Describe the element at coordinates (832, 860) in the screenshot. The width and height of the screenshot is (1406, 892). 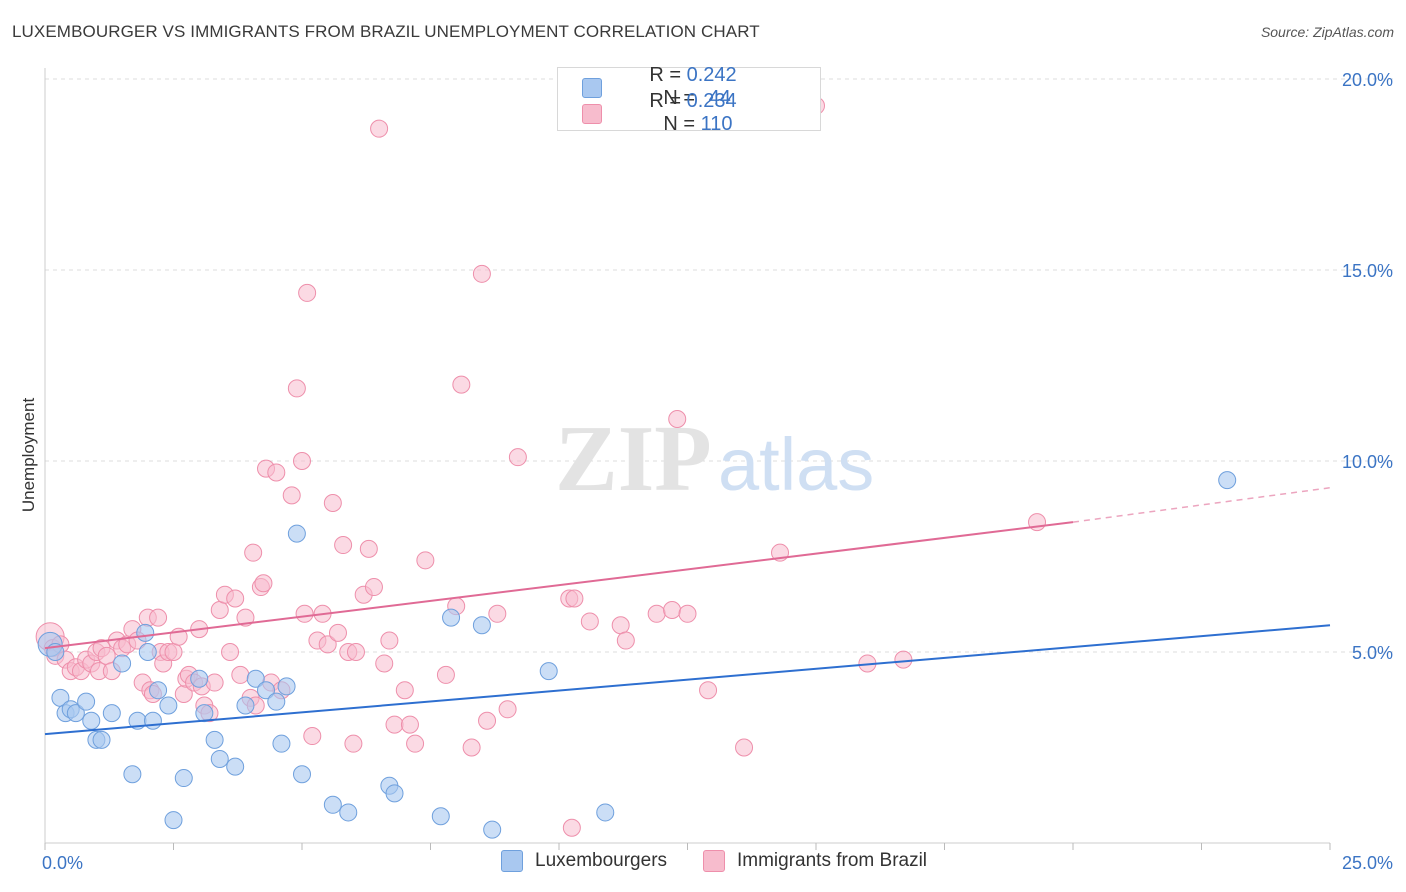
I see `legend-label: Immigrants from Brazil` at that location.